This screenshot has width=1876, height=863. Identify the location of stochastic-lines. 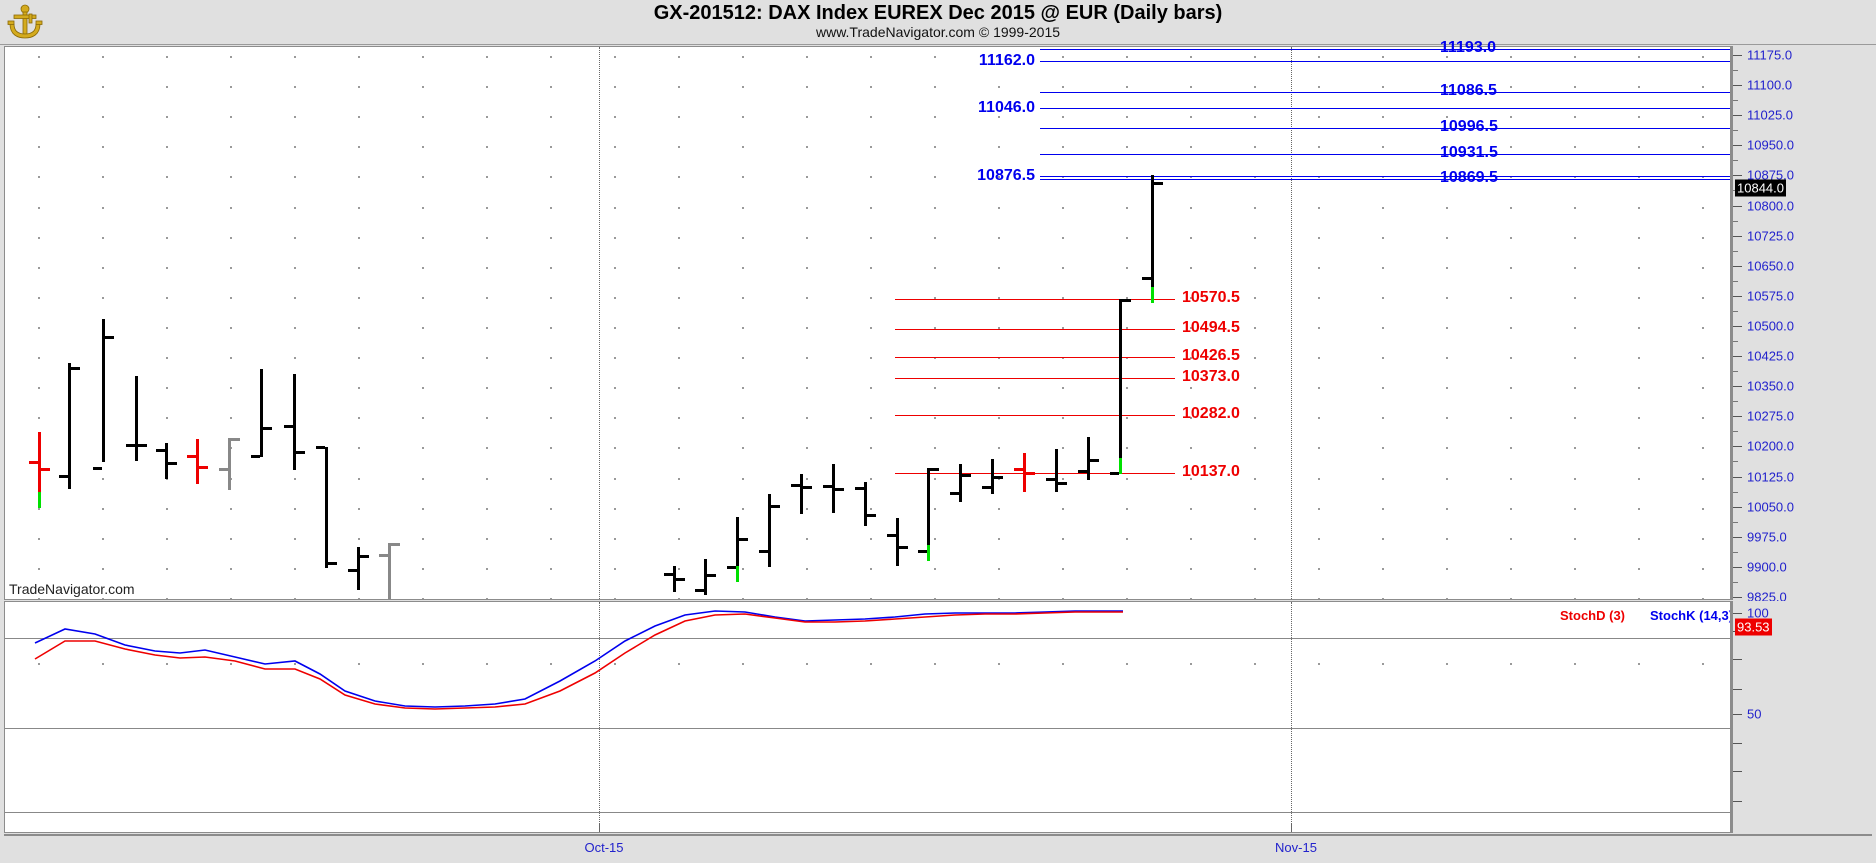
(578, 660).